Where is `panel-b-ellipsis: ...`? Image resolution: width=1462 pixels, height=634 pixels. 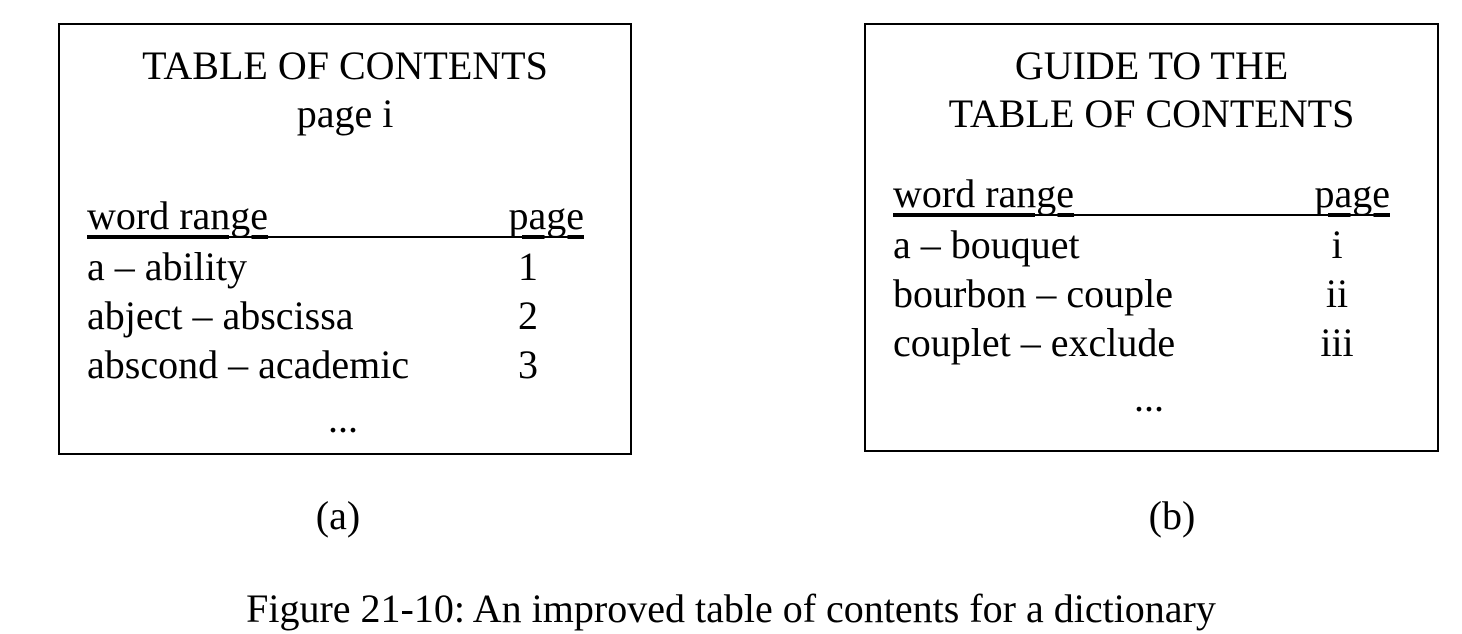
panel-b-ellipsis: ... is located at coordinates (1149, 397).